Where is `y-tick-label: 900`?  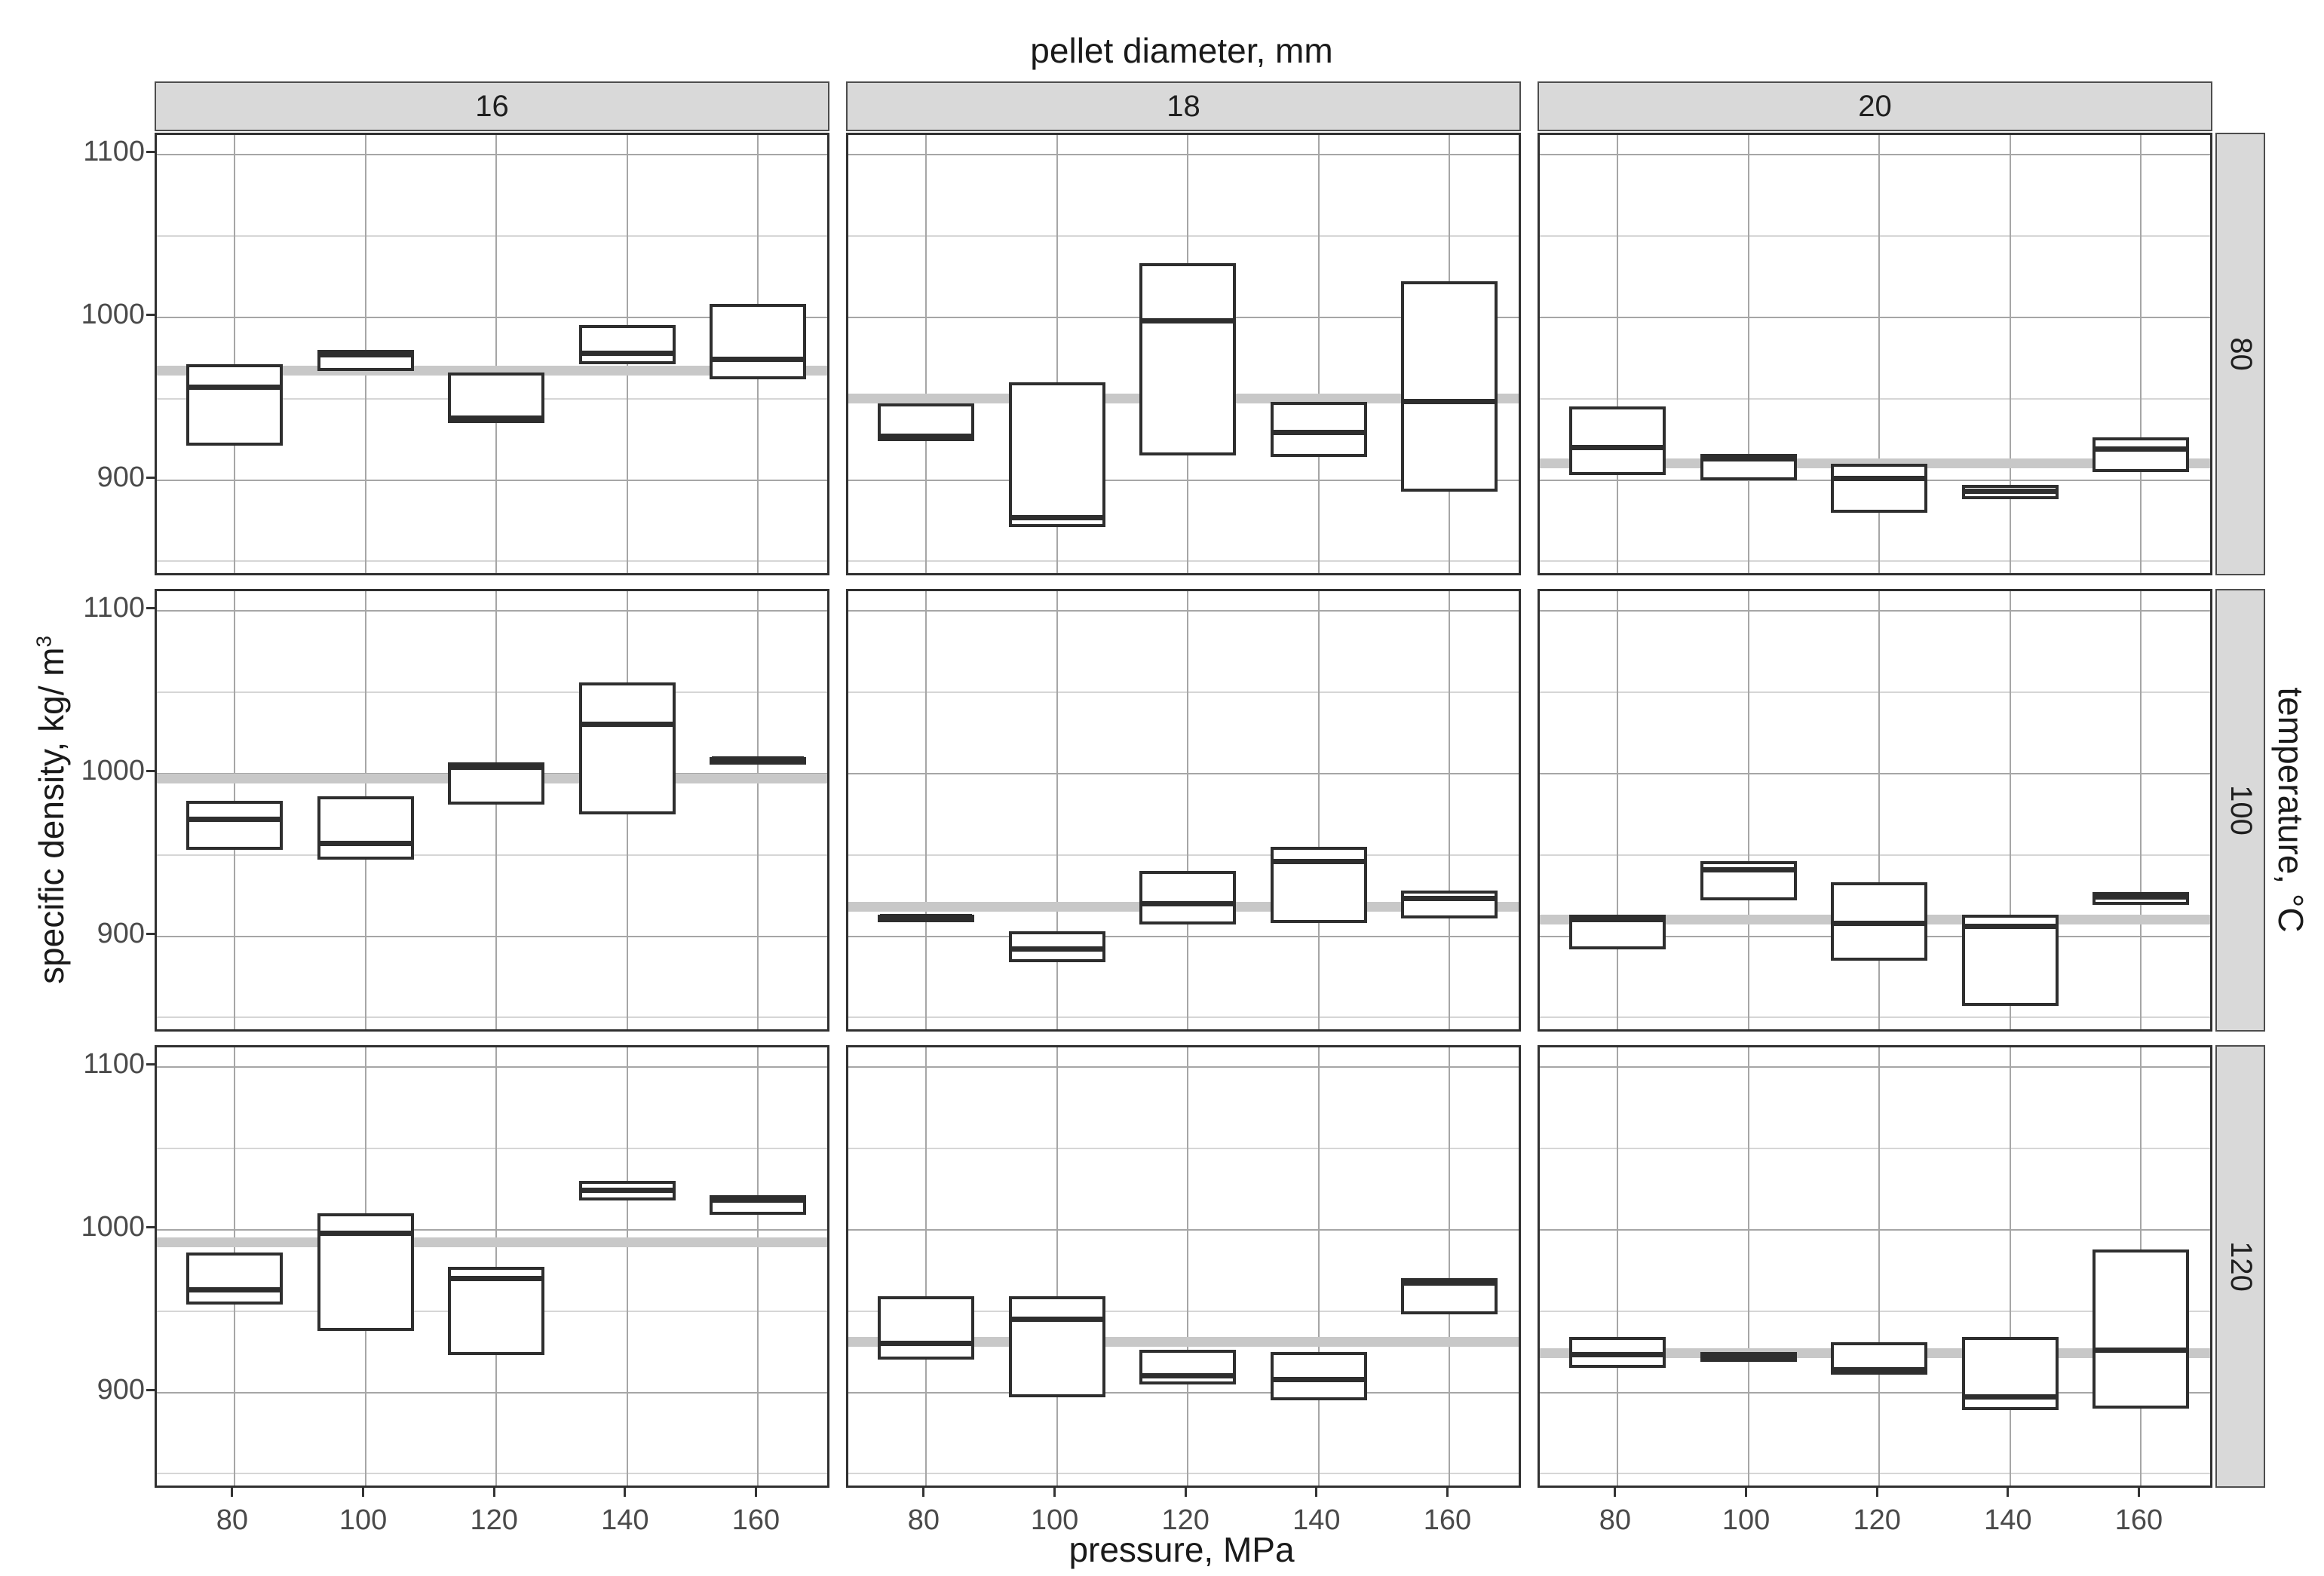
y-tick-label: 900 is located at coordinates (121, 933).